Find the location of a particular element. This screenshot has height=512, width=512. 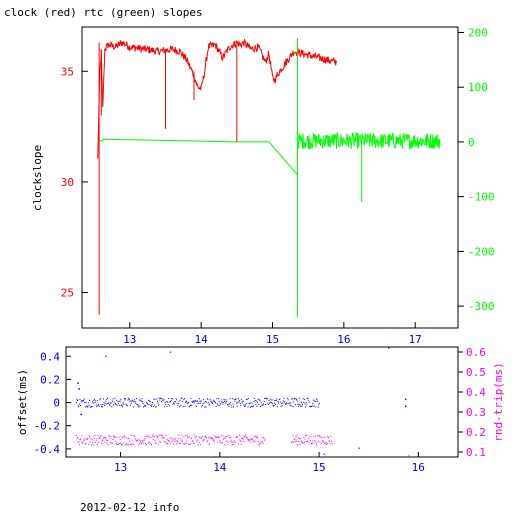

bottom-y2tick-label: 0.3 is located at coordinates (476, 412).